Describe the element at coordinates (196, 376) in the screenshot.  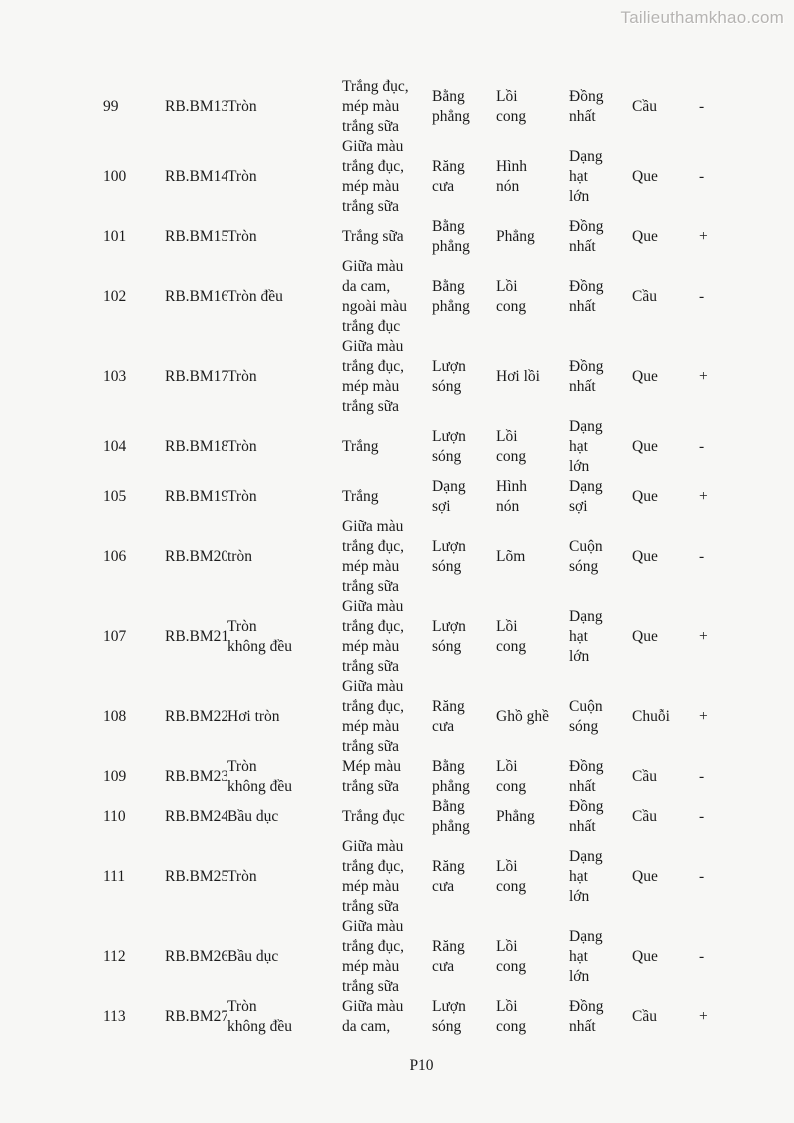
I see `cell-id: RB.BM17` at that location.